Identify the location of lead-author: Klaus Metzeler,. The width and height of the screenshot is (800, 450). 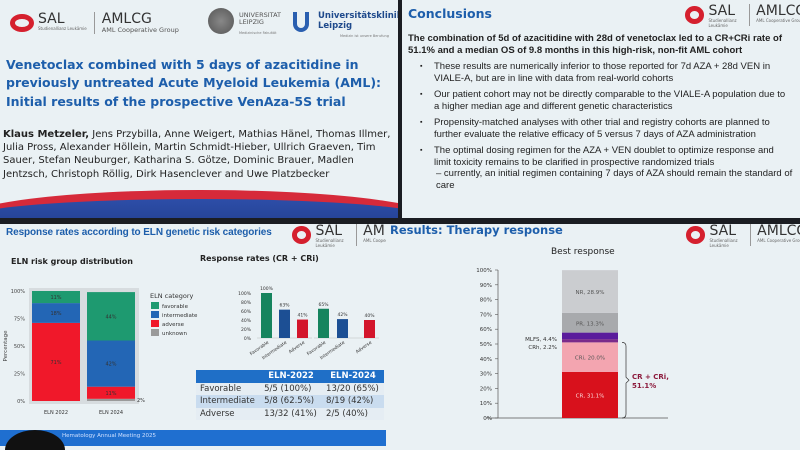
(46, 134).